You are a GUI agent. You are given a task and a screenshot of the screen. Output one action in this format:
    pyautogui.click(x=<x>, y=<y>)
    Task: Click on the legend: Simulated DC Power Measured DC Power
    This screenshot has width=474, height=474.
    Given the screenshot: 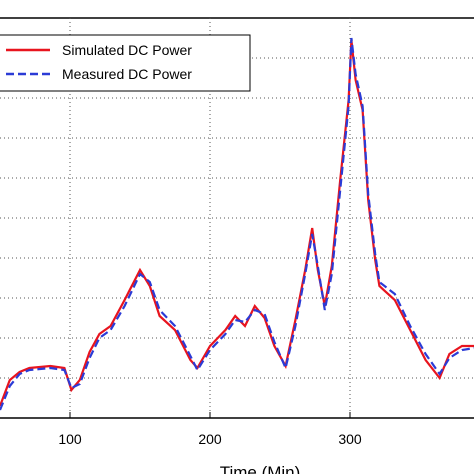 What is the action you would take?
    pyautogui.click(x=125, y=63)
    